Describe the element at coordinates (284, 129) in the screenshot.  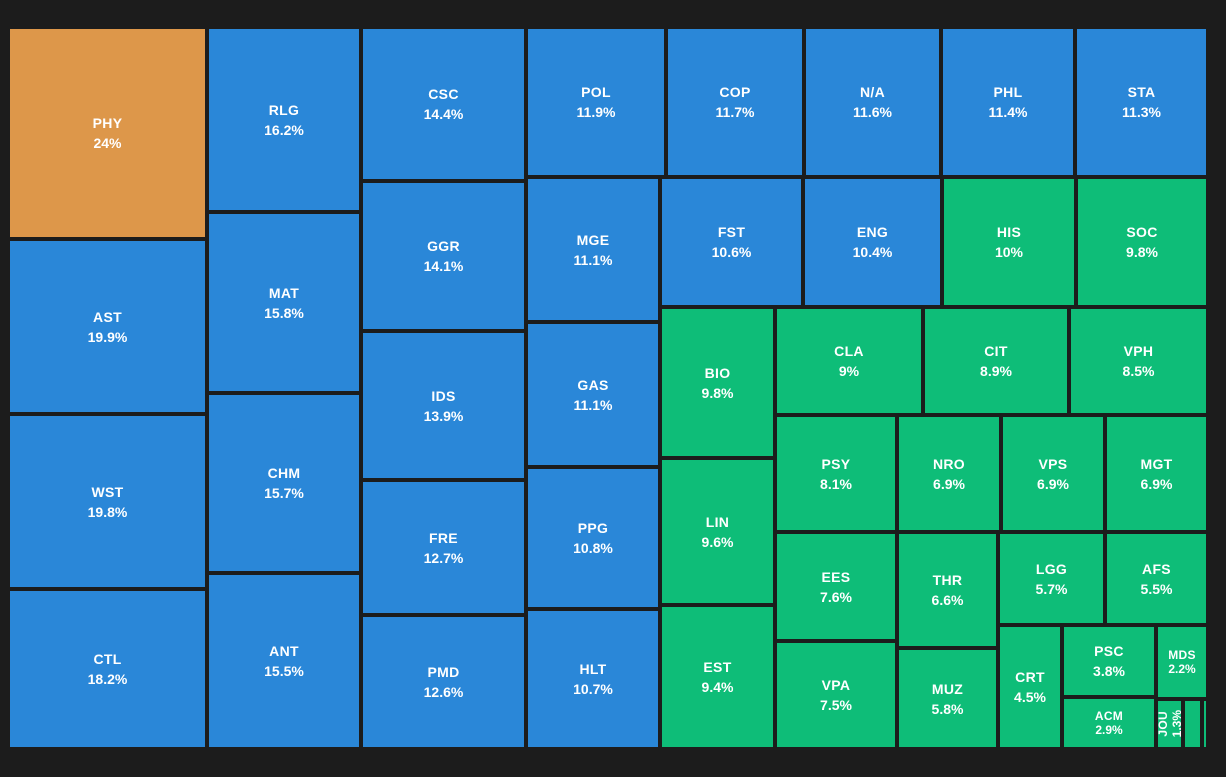
I see `cell-value: 16.2%` at that location.